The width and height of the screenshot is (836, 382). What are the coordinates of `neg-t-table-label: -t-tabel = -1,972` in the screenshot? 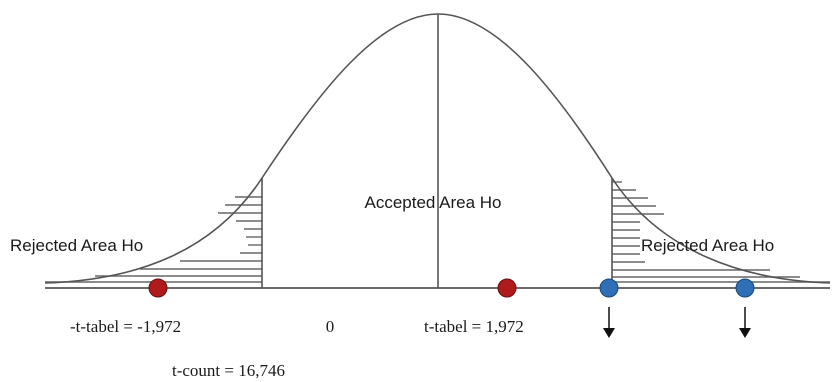 It's located at (125, 326).